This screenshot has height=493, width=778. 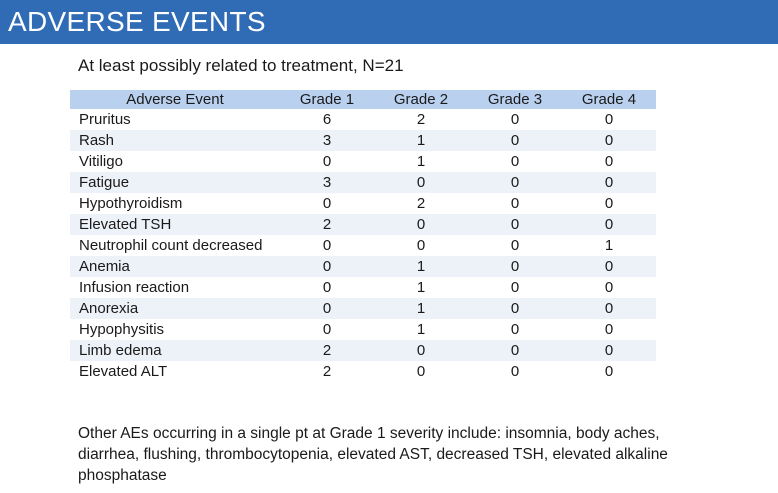 What do you see at coordinates (327, 119) in the screenshot?
I see `grade-1-count-cell: 6` at bounding box center [327, 119].